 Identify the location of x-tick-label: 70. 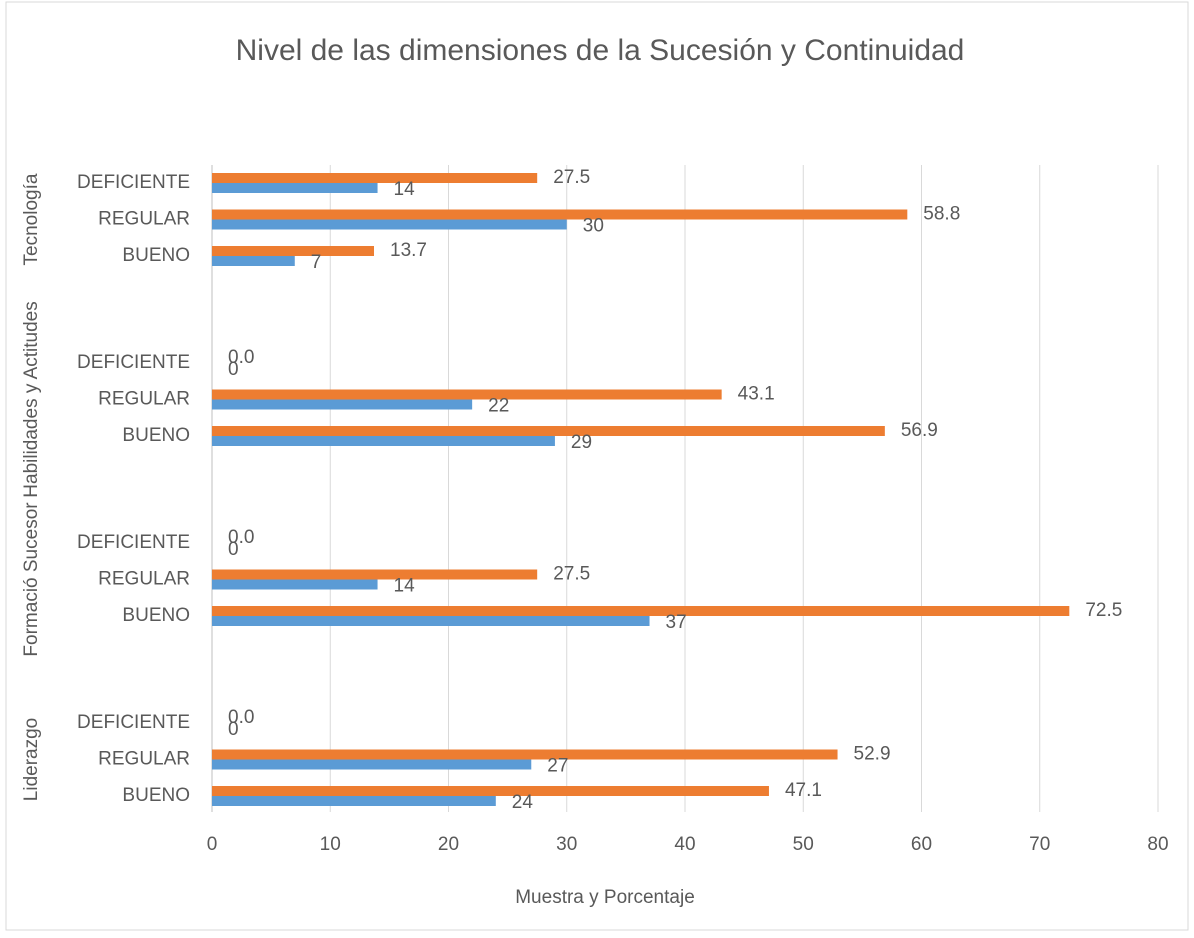
(1039, 844).